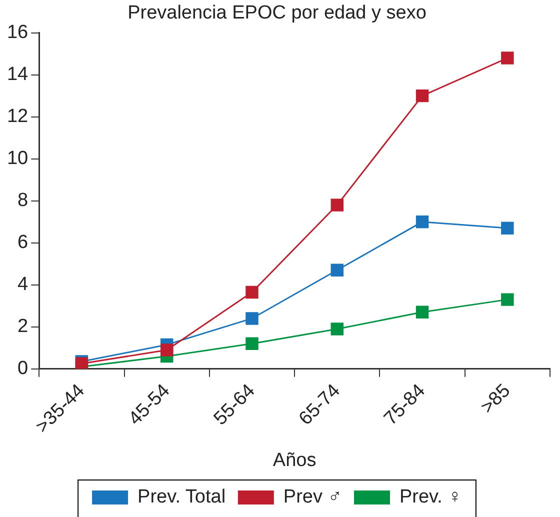  Describe the element at coordinates (496, 399) in the screenshot. I see `x-tick-label: >85` at that location.